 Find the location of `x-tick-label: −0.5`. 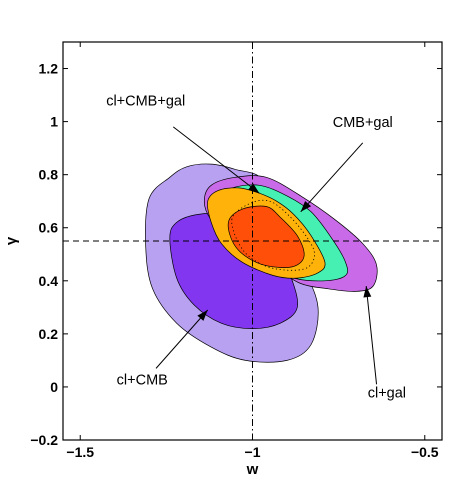

x-tick-label: −0.5 is located at coordinates (425, 452).